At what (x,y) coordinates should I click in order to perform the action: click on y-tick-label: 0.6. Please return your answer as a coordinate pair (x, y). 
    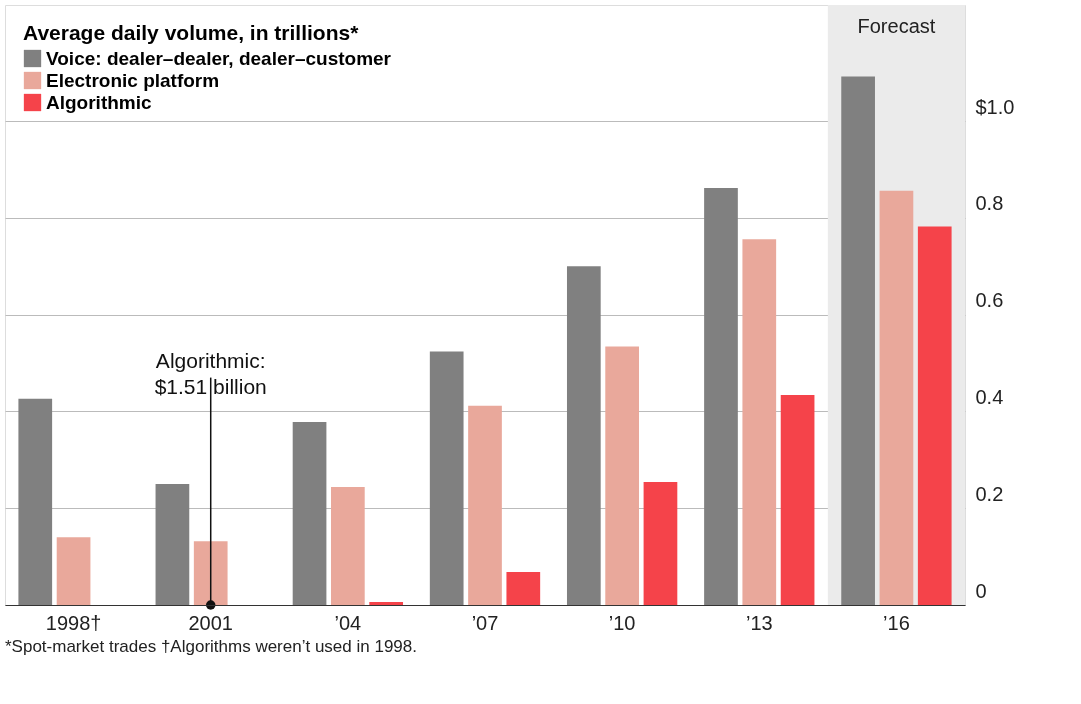
    Looking at the image, I should click on (989, 300).